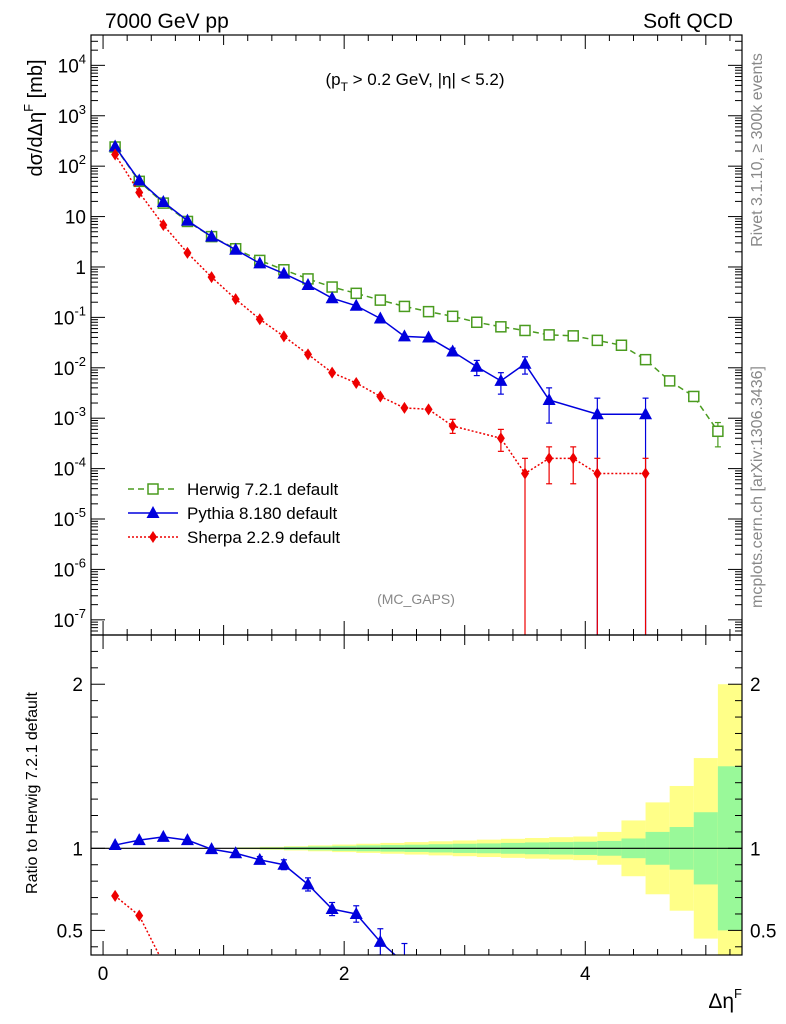  What do you see at coordinates (262, 489) in the screenshot?
I see `legend-label: Herwig 7.2.1 default` at bounding box center [262, 489].